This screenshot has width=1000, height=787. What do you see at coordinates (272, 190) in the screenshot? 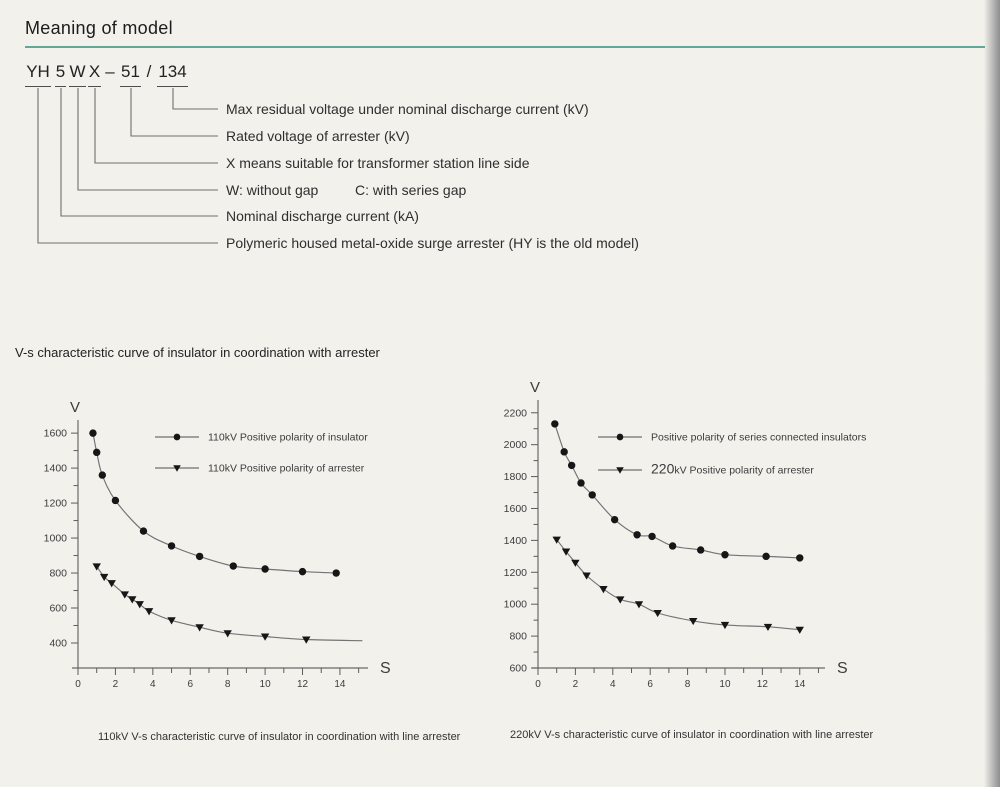
I see `diagram-label-text: W: without gap` at bounding box center [272, 190].